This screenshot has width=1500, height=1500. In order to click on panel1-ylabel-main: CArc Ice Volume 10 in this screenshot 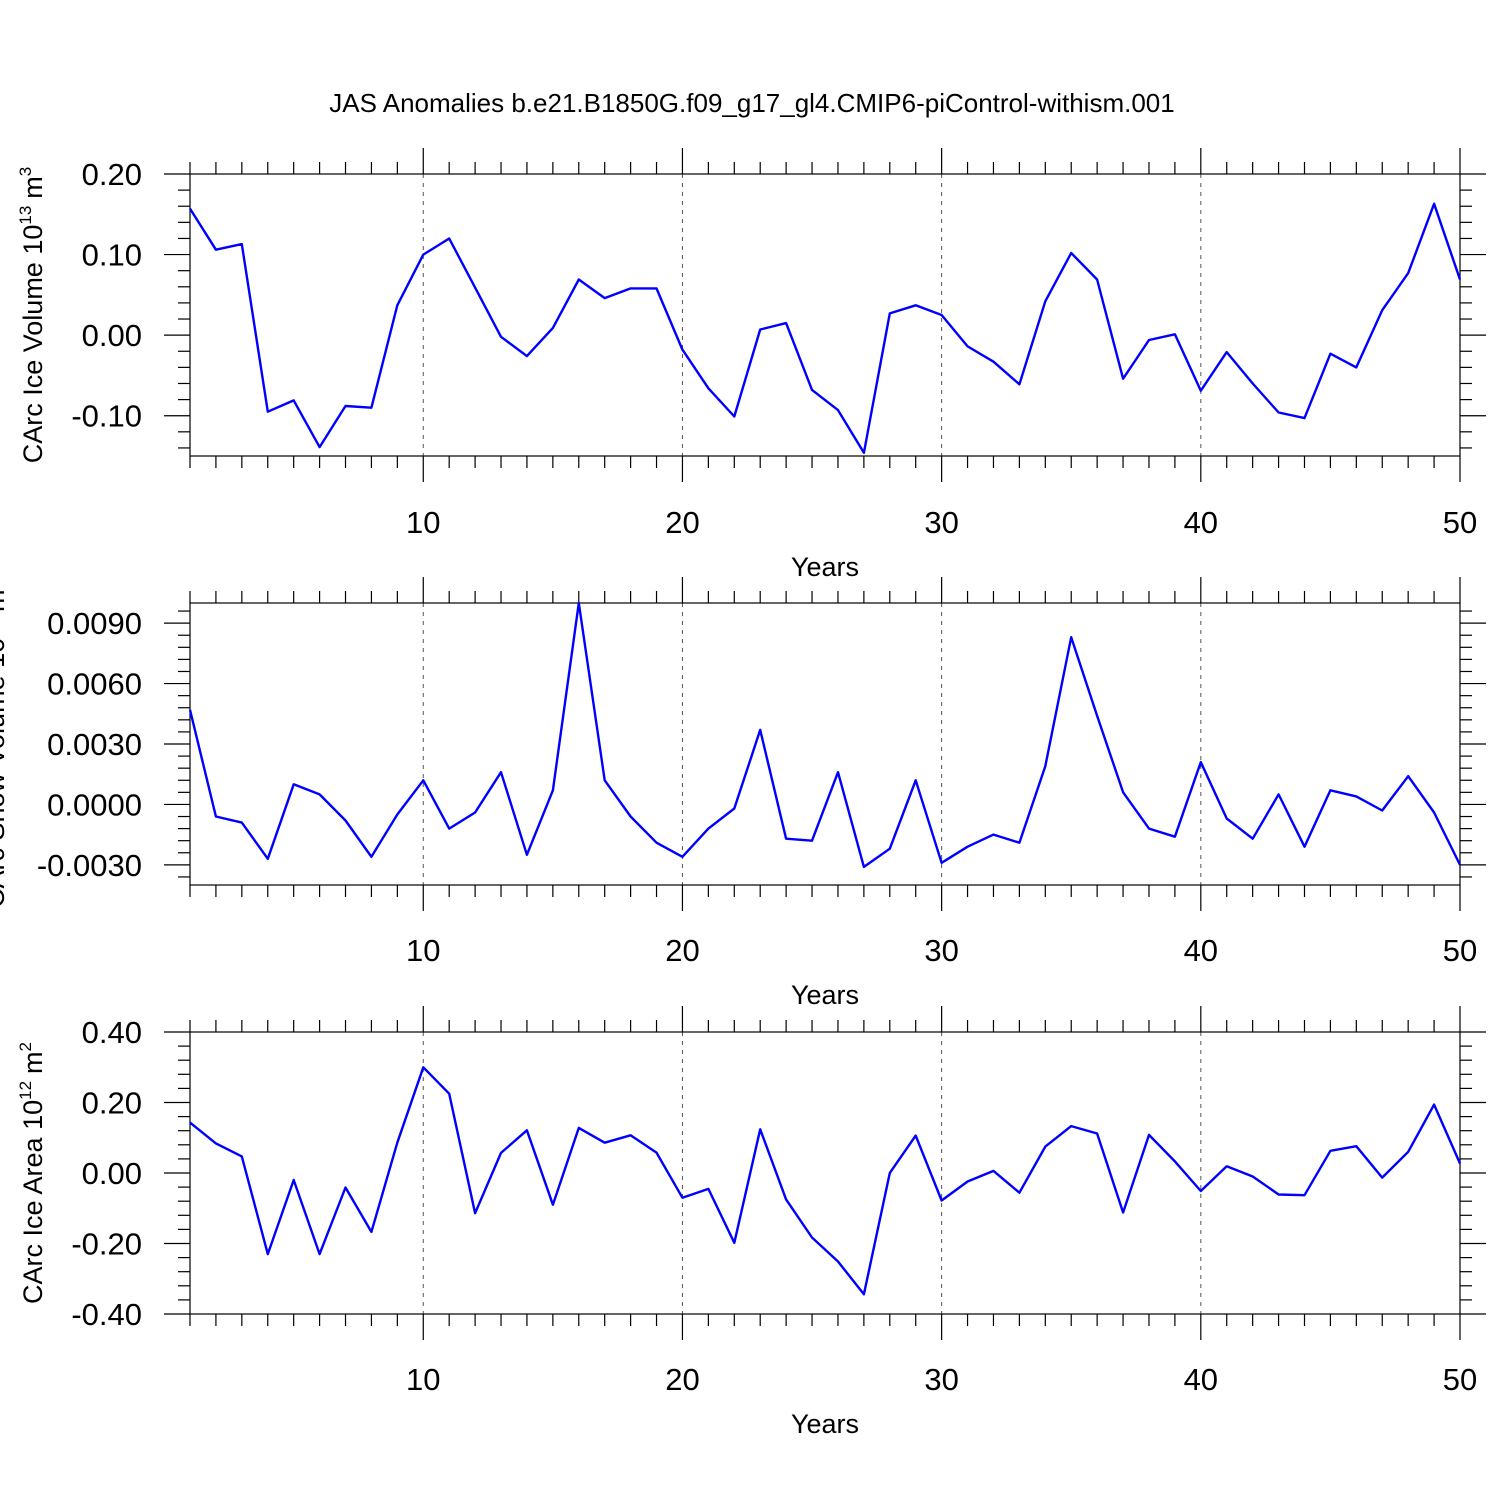, I will do `click(33, 344)`.